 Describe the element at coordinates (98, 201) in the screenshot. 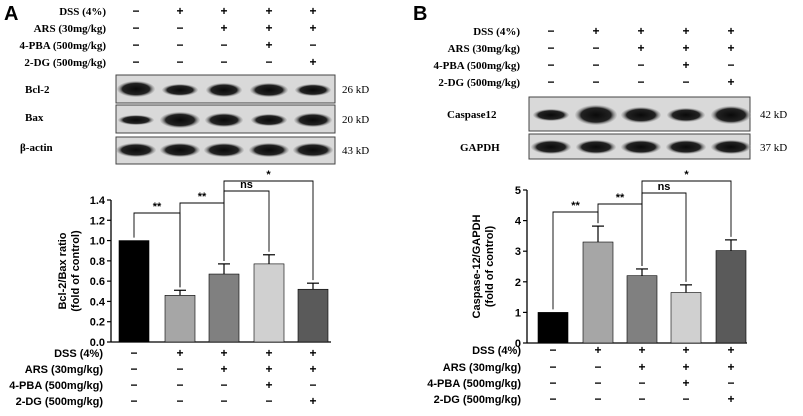

I see `y-tick-label: 1.4` at that location.